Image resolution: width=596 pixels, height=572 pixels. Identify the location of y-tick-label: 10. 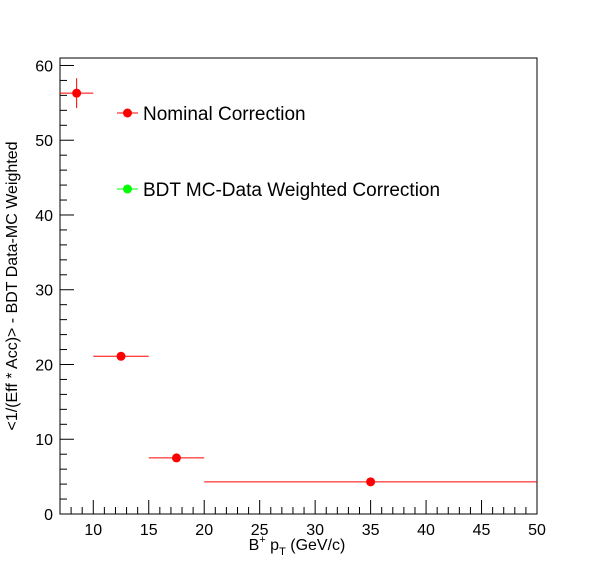
(44, 440).